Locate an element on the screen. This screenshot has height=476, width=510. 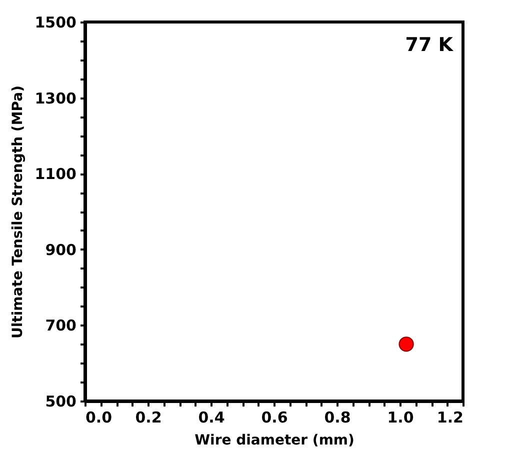
x-tick-label: 0.2 is located at coordinates (148, 417).